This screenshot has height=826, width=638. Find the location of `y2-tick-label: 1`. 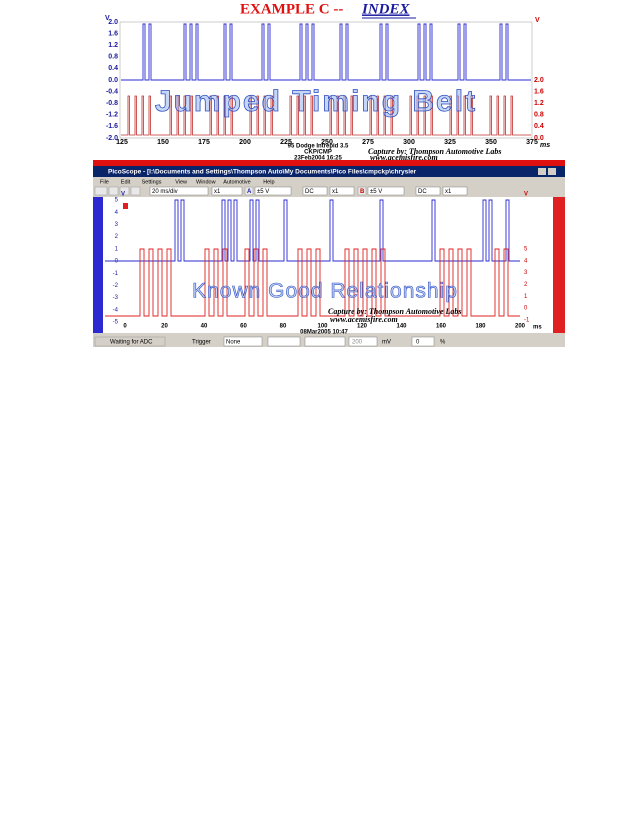

y2-tick-label: 1 is located at coordinates (526, 297).